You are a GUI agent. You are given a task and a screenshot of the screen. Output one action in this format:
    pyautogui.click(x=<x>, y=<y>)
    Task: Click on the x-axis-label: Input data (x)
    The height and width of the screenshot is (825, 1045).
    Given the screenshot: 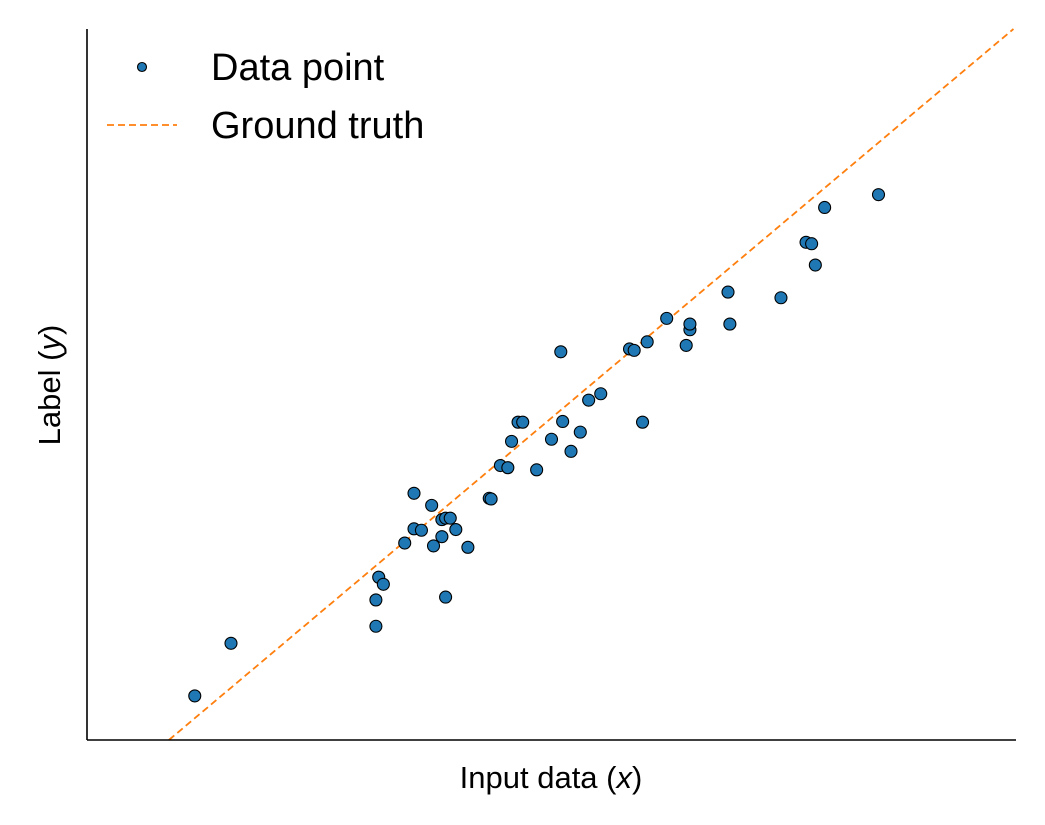 What is the action you would take?
    pyautogui.click(x=551, y=777)
    